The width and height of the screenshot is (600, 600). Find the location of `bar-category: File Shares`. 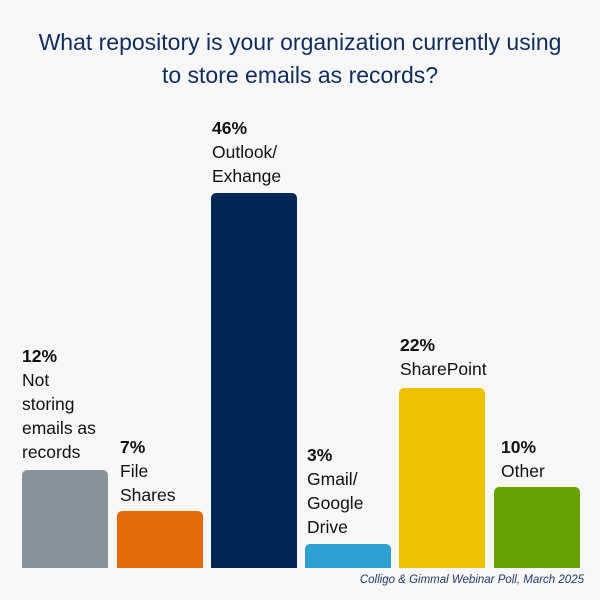

bar-category: File Shares is located at coordinates (148, 483).